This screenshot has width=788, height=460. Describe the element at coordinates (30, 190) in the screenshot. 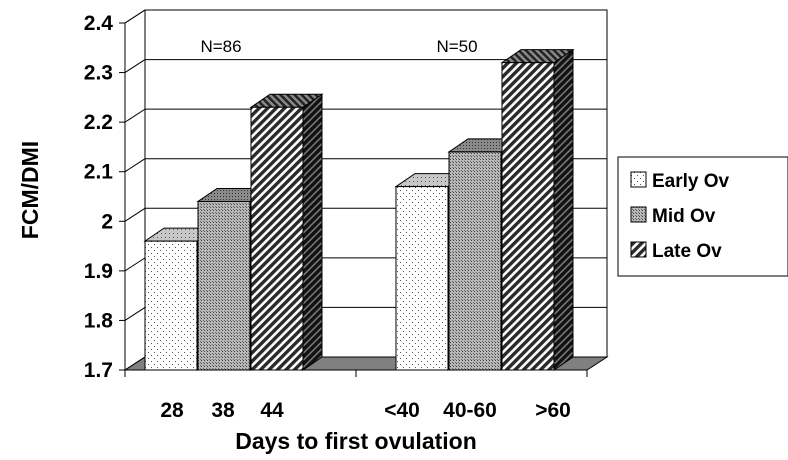

I see `y-axis-title: FCM/DMI` at that location.